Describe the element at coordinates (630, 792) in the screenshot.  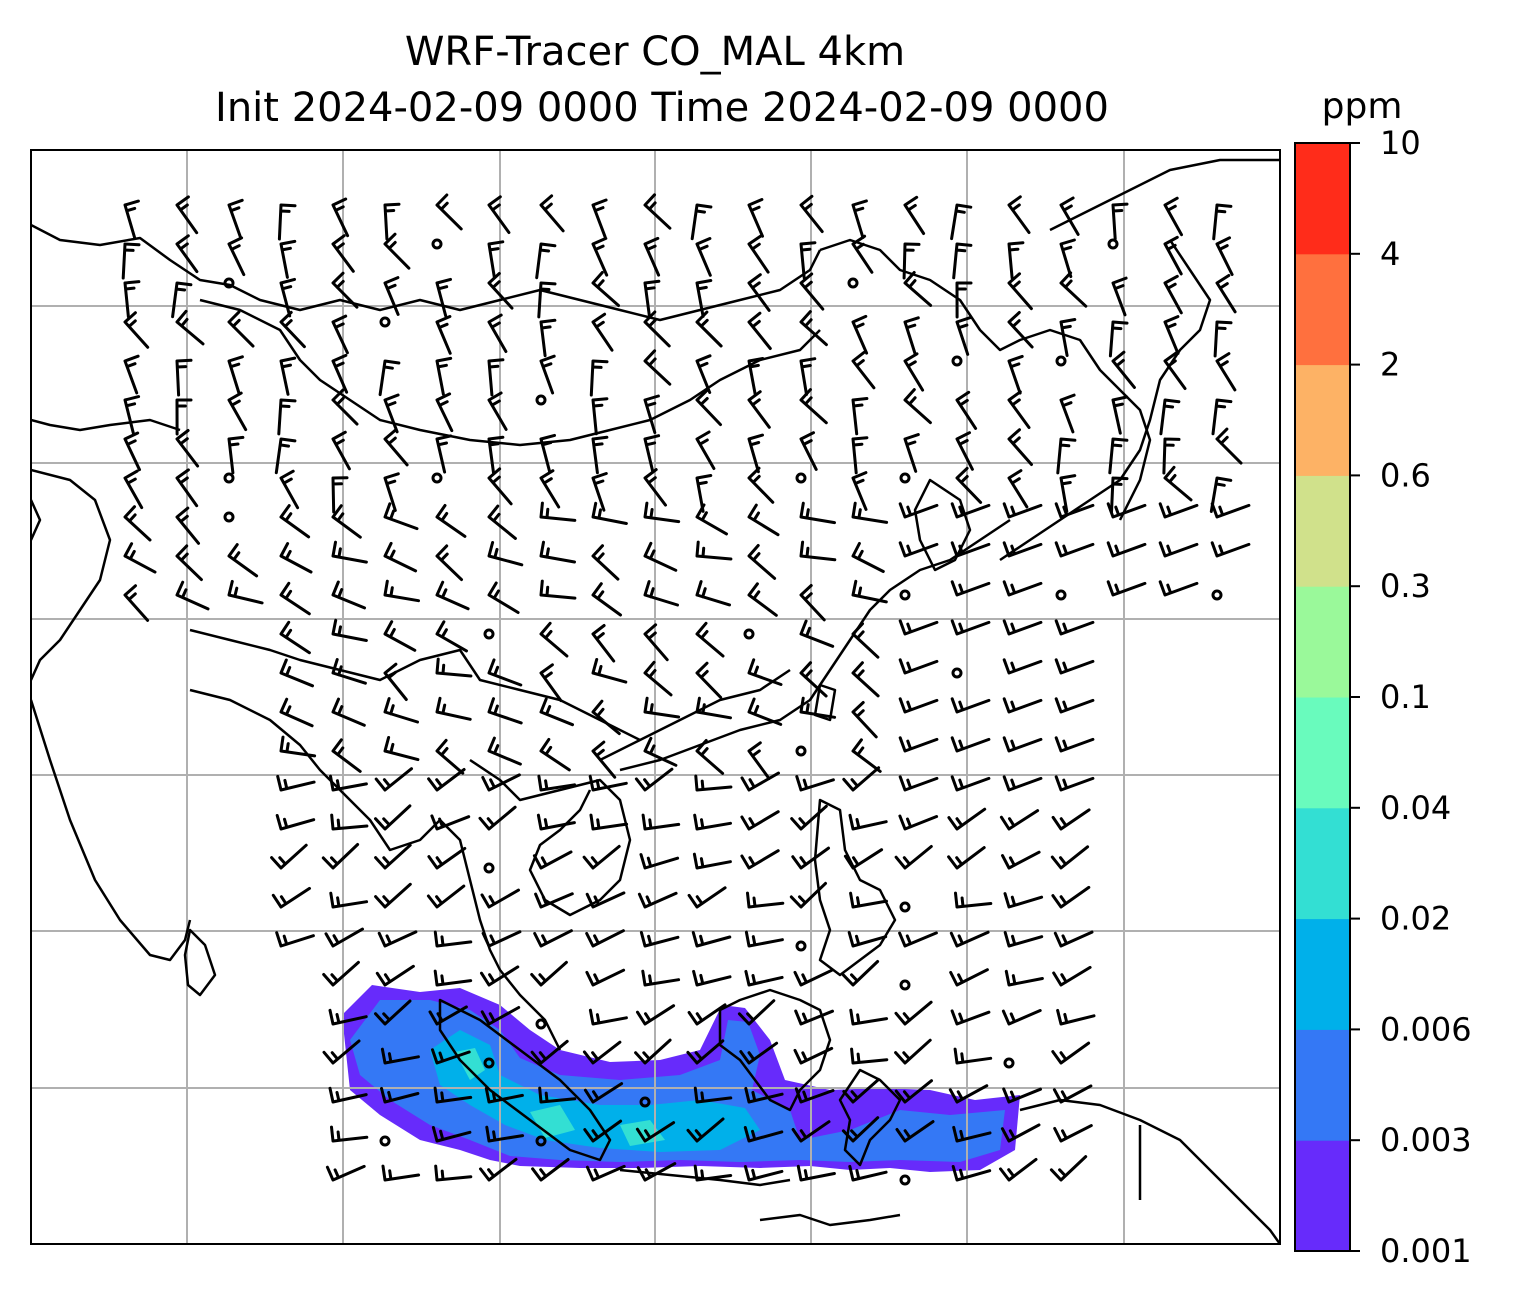
I see `coastline-indochina` at that location.